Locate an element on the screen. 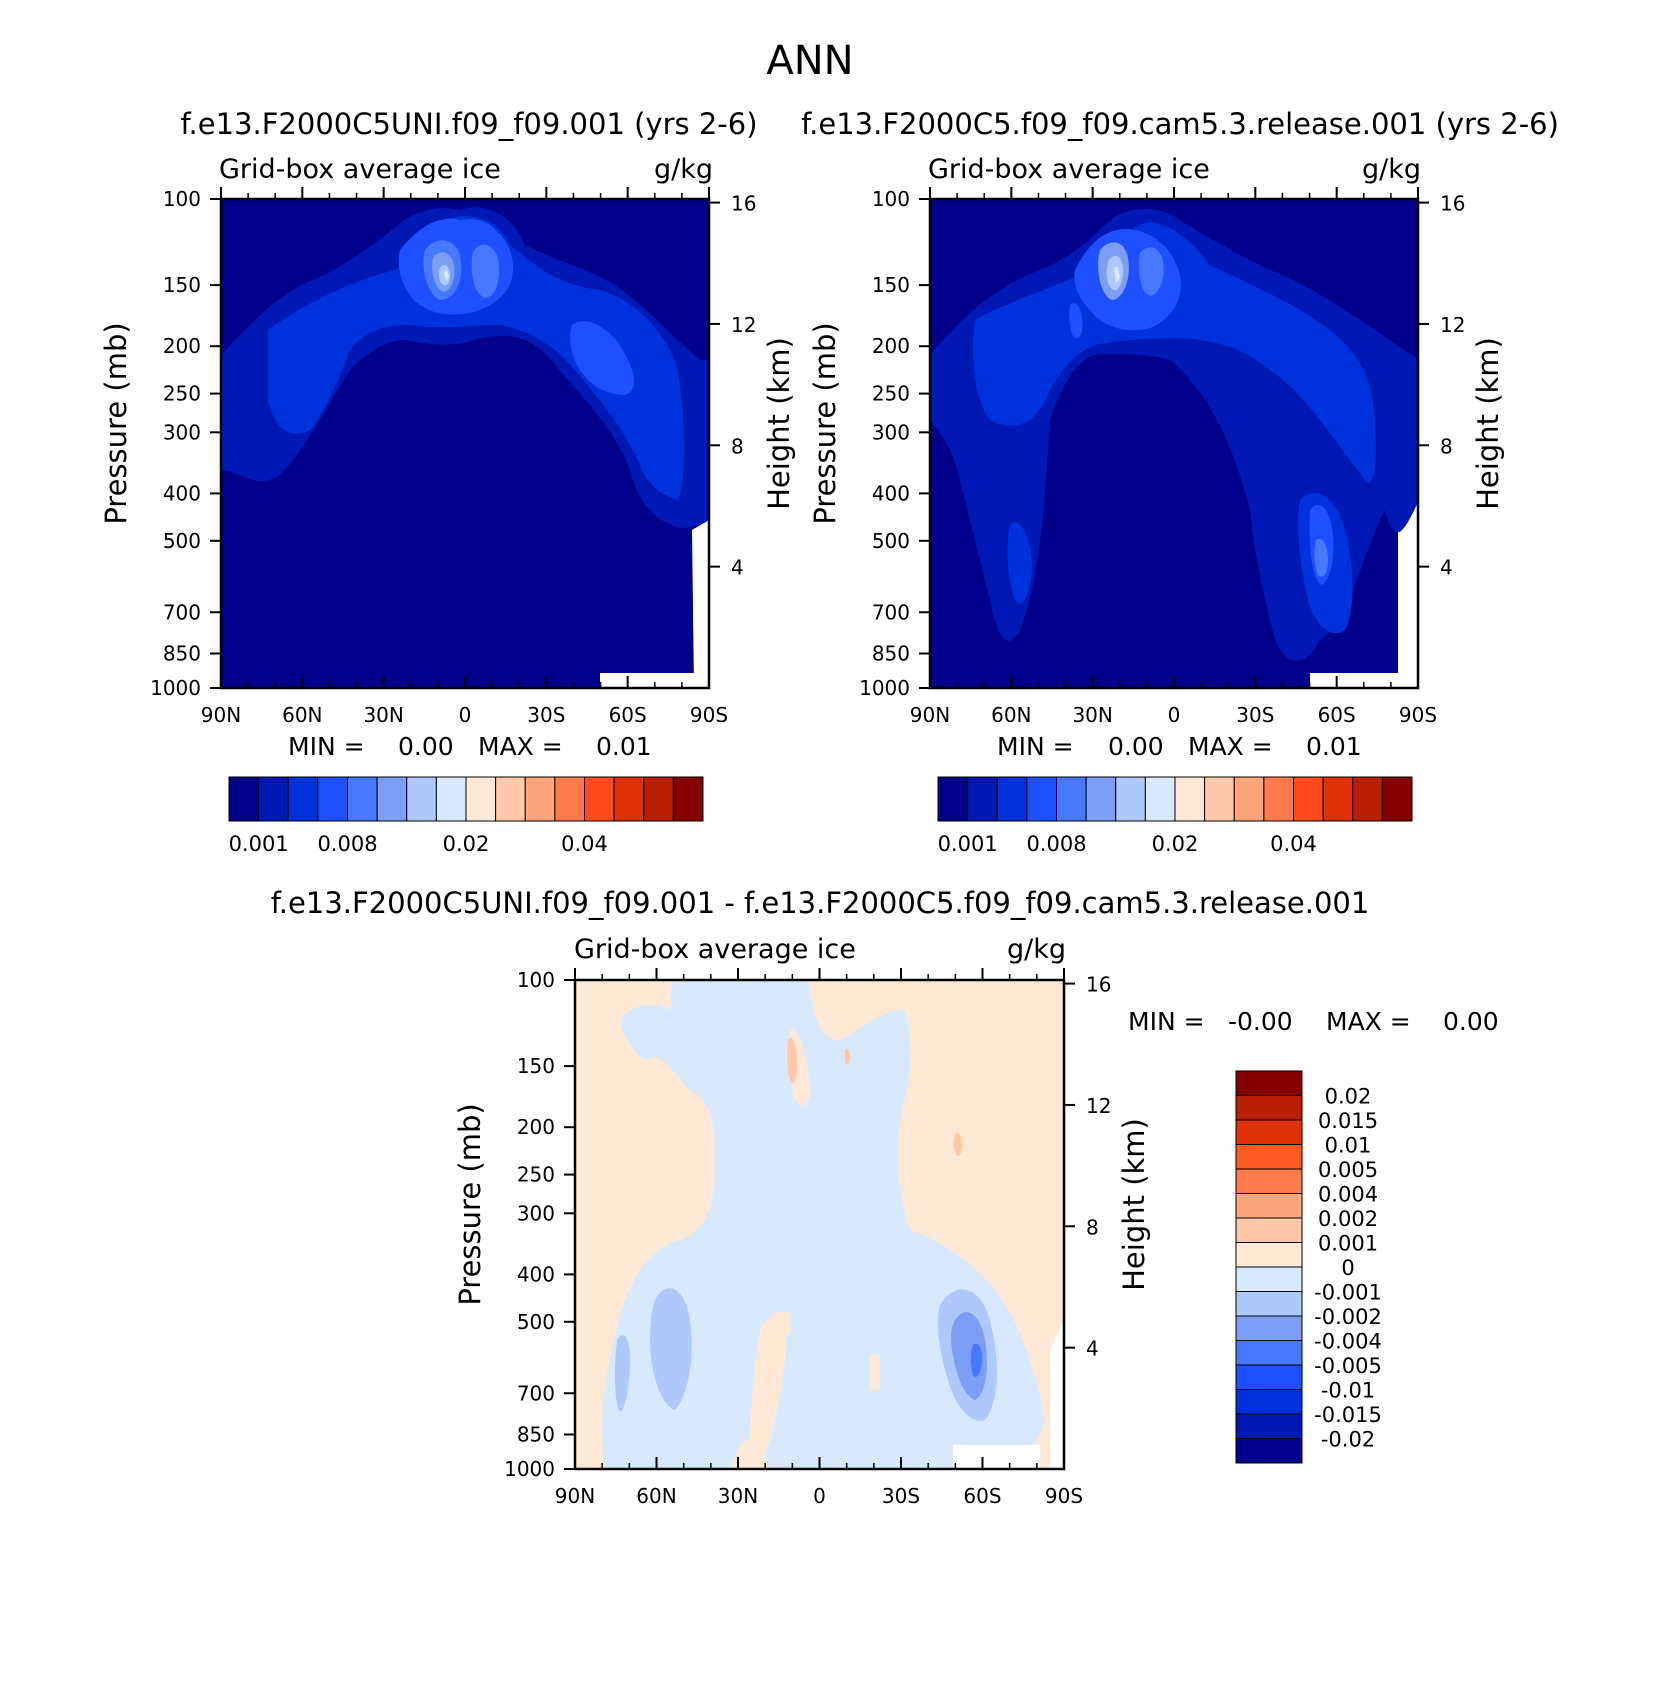  panel2-max-label: MAX = is located at coordinates (1230, 746).